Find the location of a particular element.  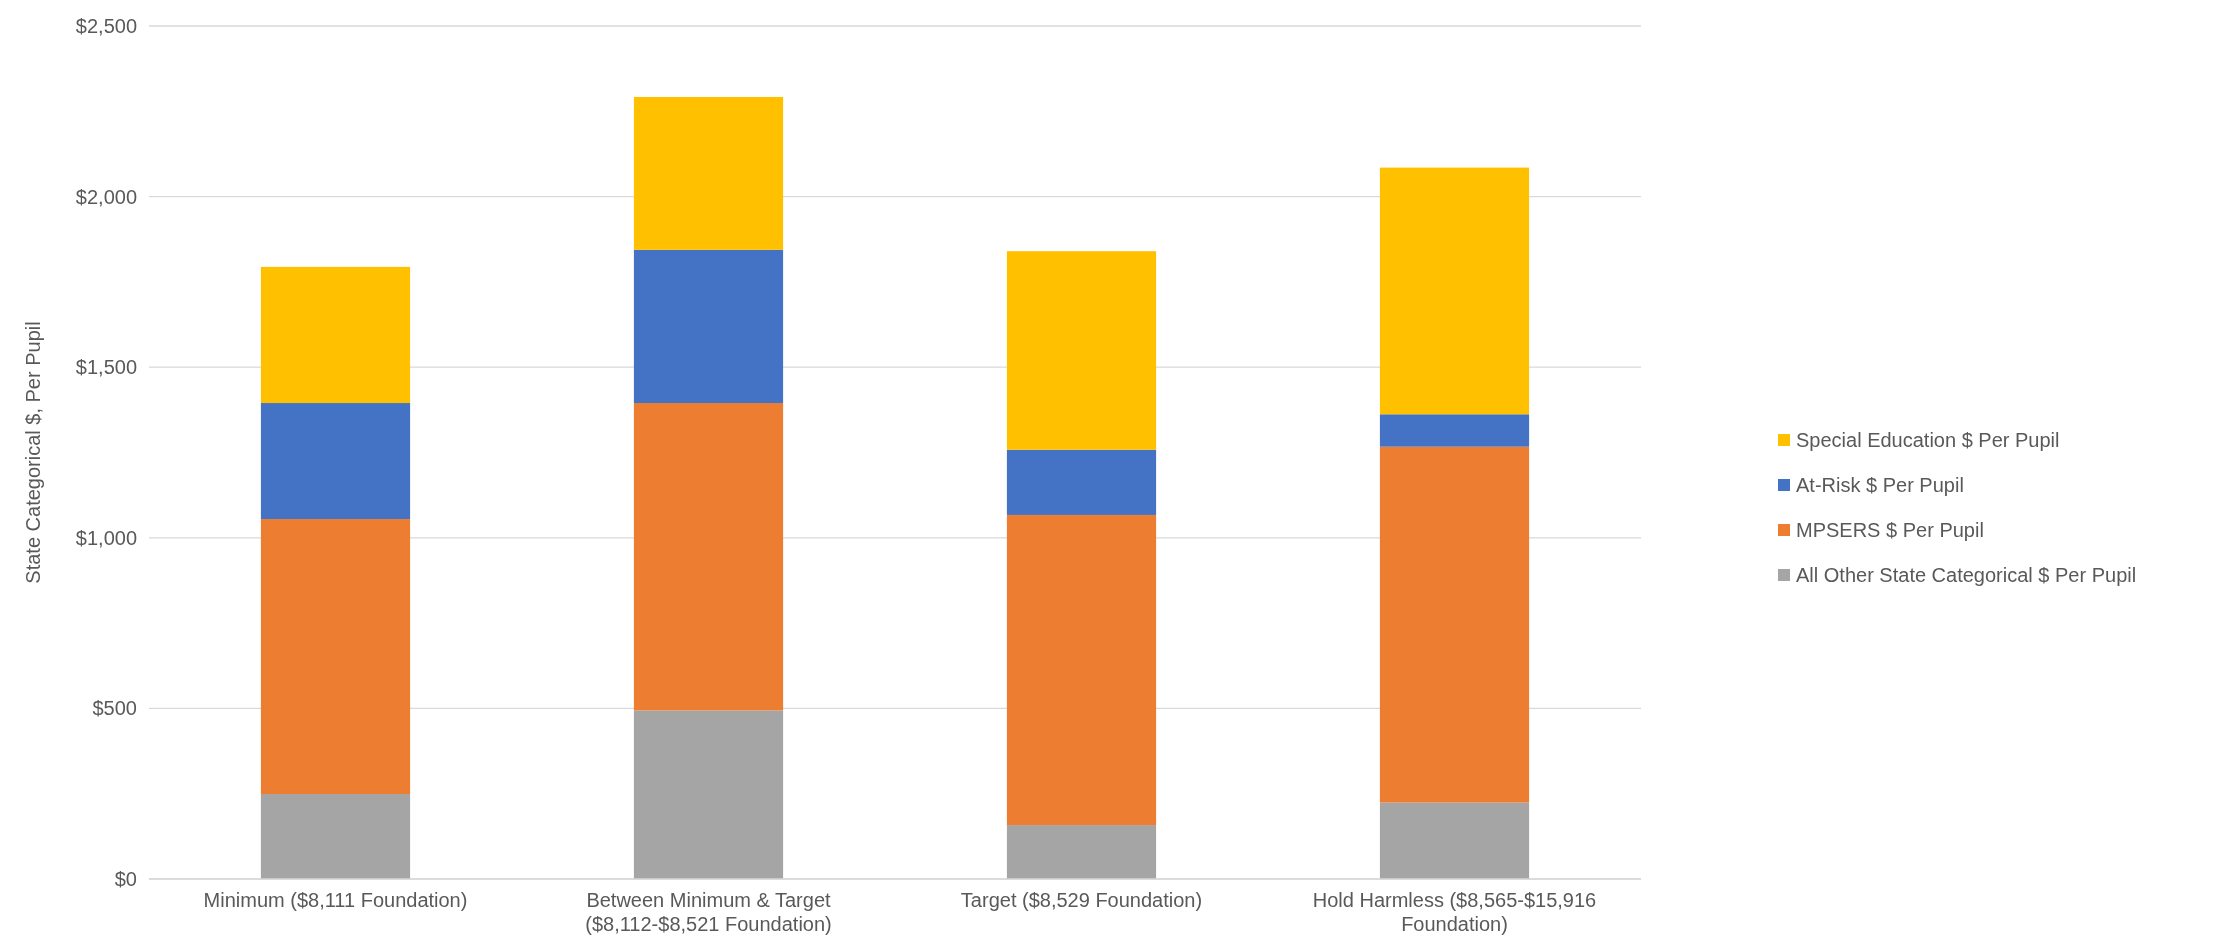

x-tick-label: Hold Harmless ($8,565-$15,916 Foundation) is located at coordinates (1454, 912).